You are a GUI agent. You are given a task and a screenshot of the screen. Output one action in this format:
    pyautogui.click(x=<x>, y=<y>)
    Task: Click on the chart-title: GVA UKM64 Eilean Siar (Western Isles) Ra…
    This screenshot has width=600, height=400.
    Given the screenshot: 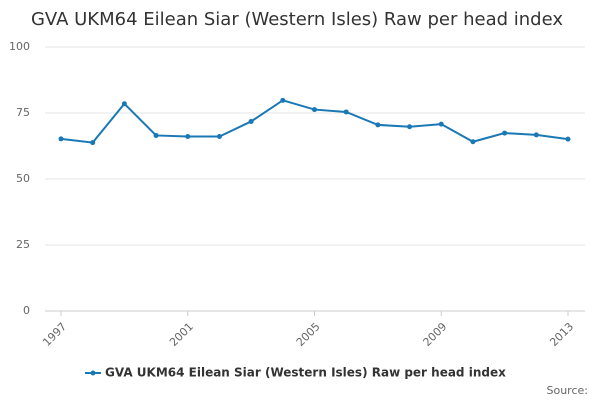 What is the action you would take?
    pyautogui.click(x=297, y=19)
    